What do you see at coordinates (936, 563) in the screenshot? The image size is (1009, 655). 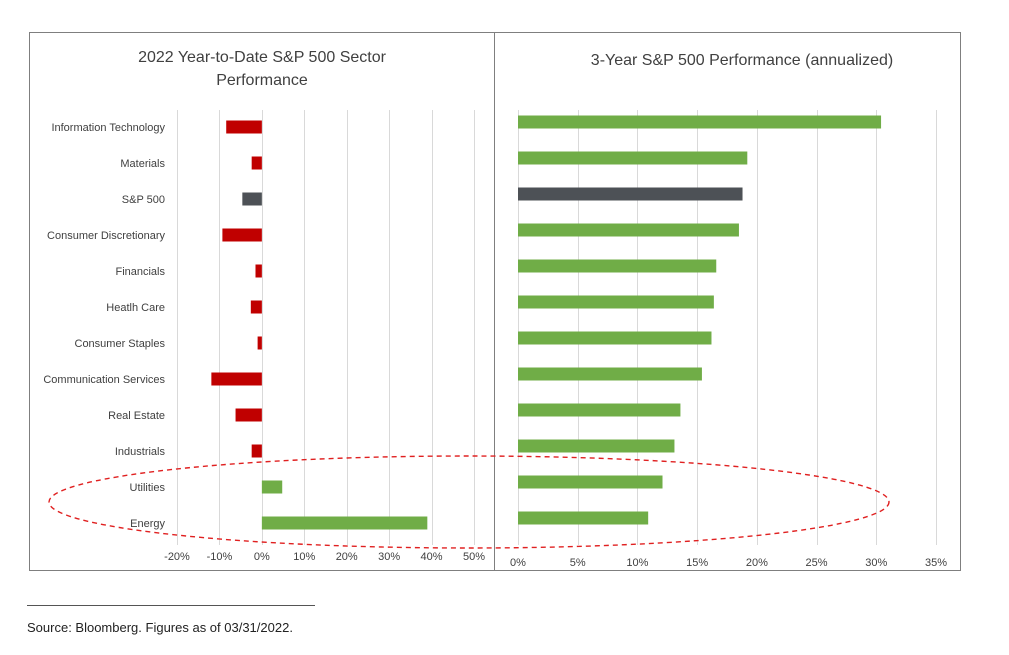 I see `three-year-tick-label: 35%` at bounding box center [936, 563].